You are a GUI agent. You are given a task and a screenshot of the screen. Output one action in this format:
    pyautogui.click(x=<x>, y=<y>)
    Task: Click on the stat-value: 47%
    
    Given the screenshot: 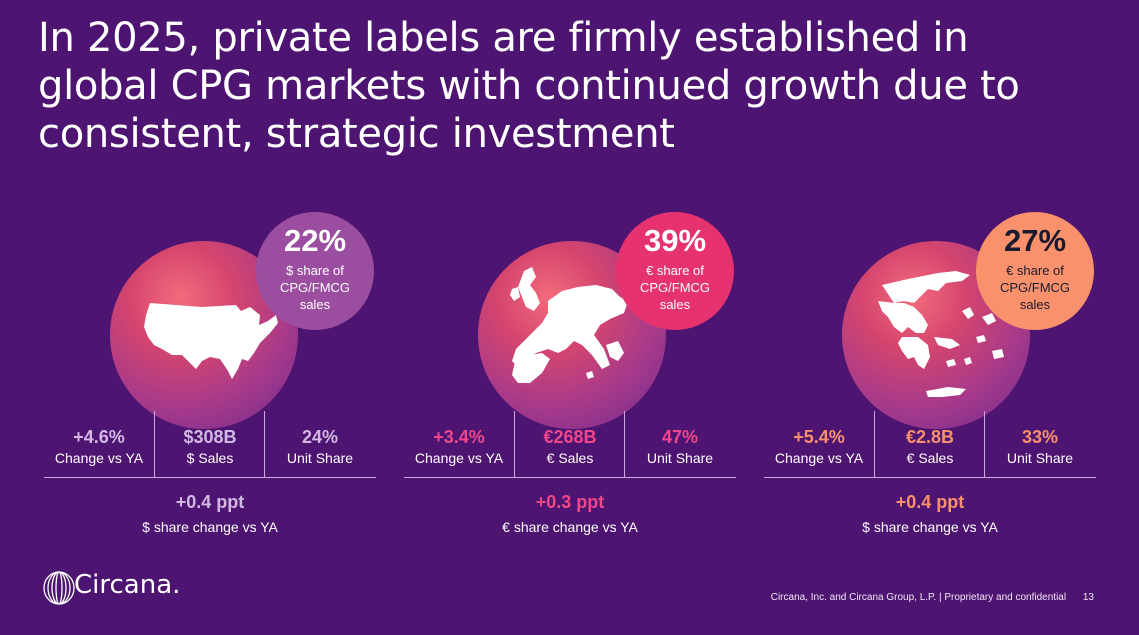 What is the action you would take?
    pyautogui.click(x=680, y=437)
    